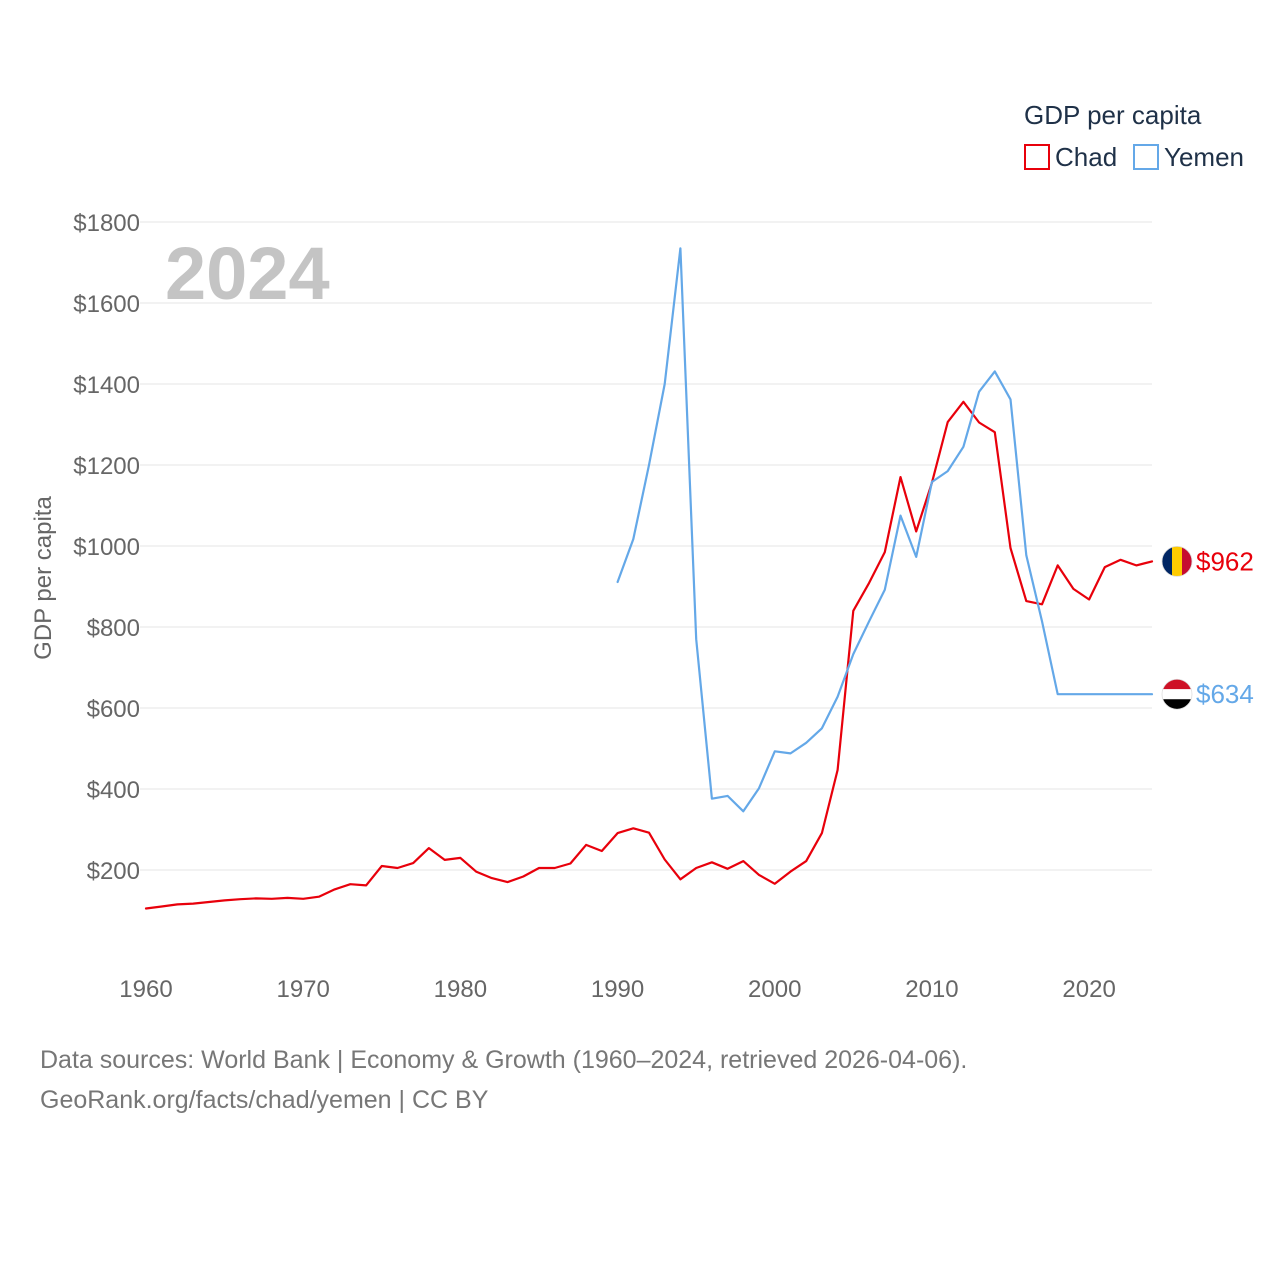 The image size is (1280, 1280). Describe the element at coordinates (931, 989) in the screenshot. I see `x-tick-label: 2010` at that location.